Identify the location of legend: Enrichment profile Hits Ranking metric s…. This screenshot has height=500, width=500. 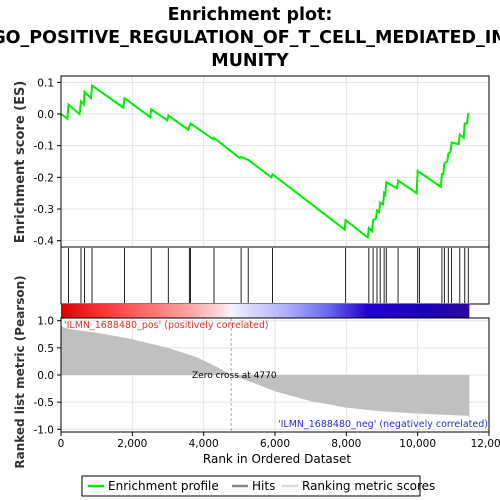
(258, 486).